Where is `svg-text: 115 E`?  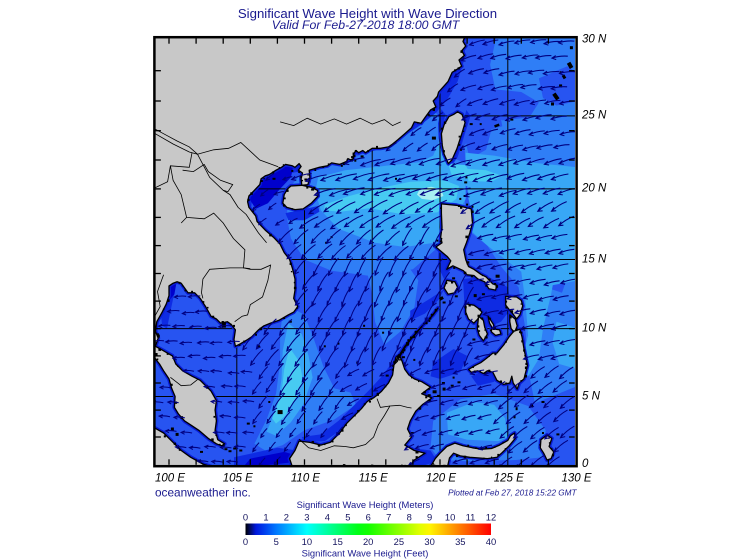
svg-text: 115 E is located at coordinates (374, 479).